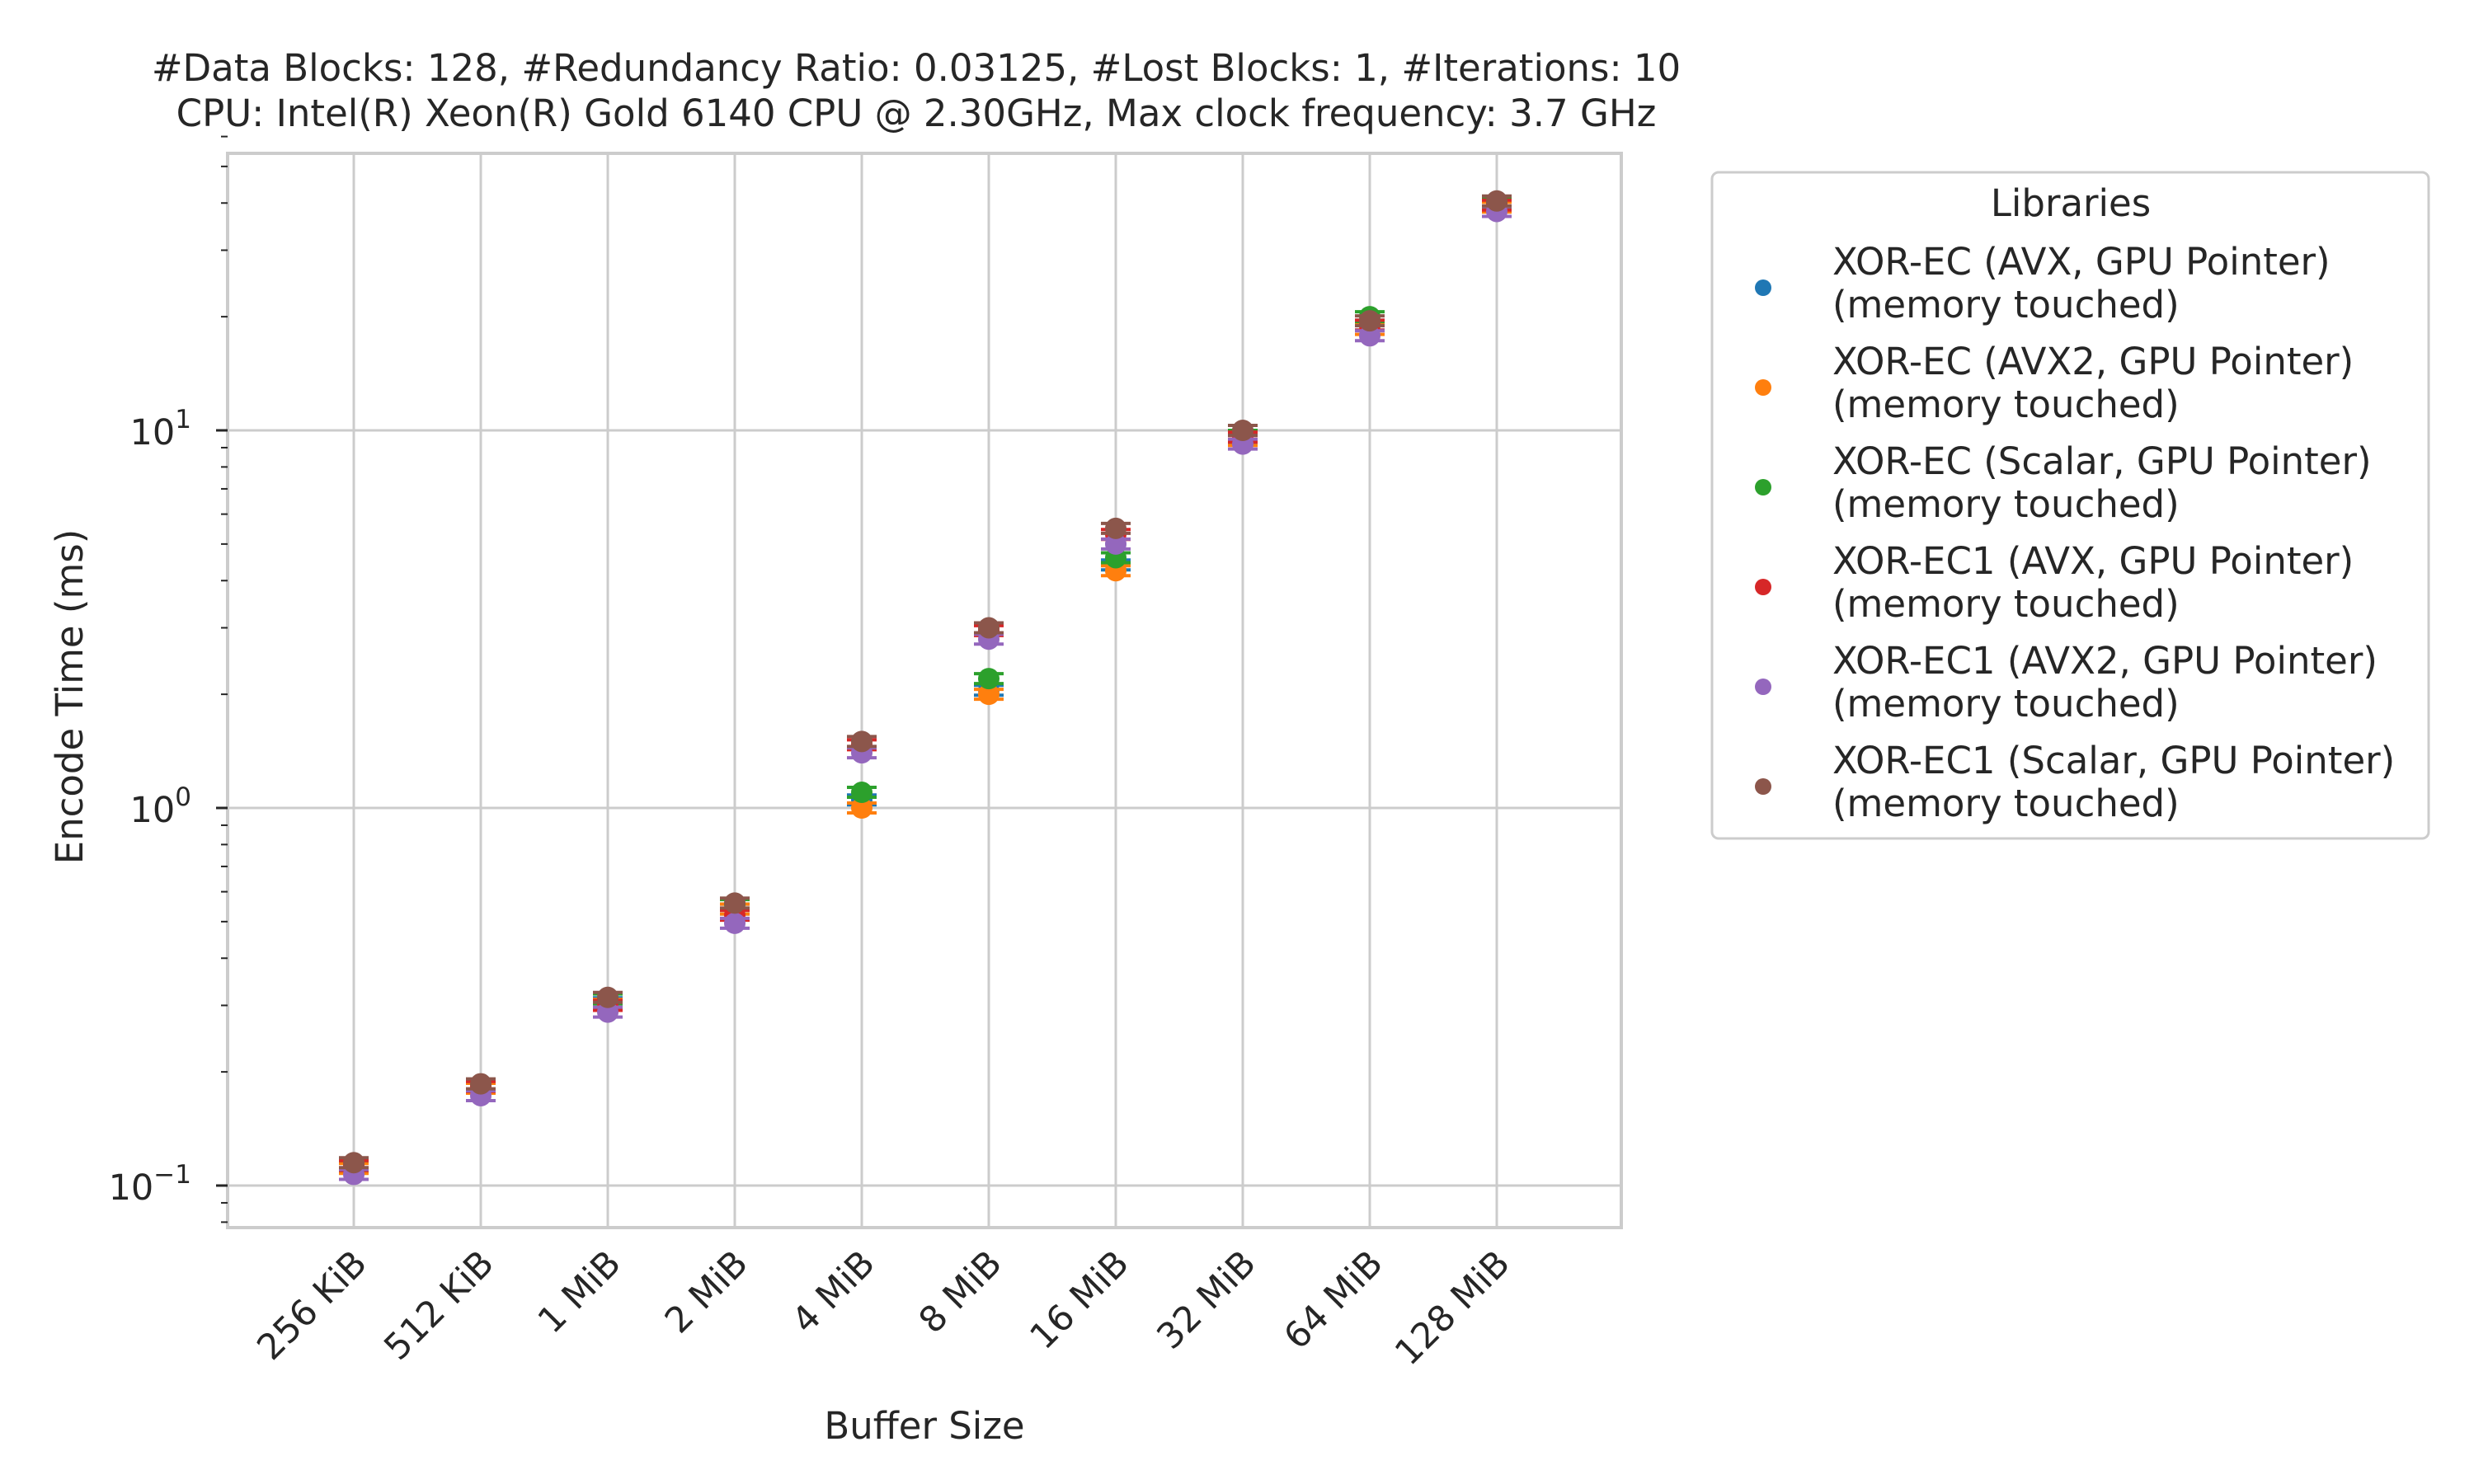 The height and width of the screenshot is (1484, 2474). I want to click on x-tick-label: 2 MiB, so click(706, 1291).